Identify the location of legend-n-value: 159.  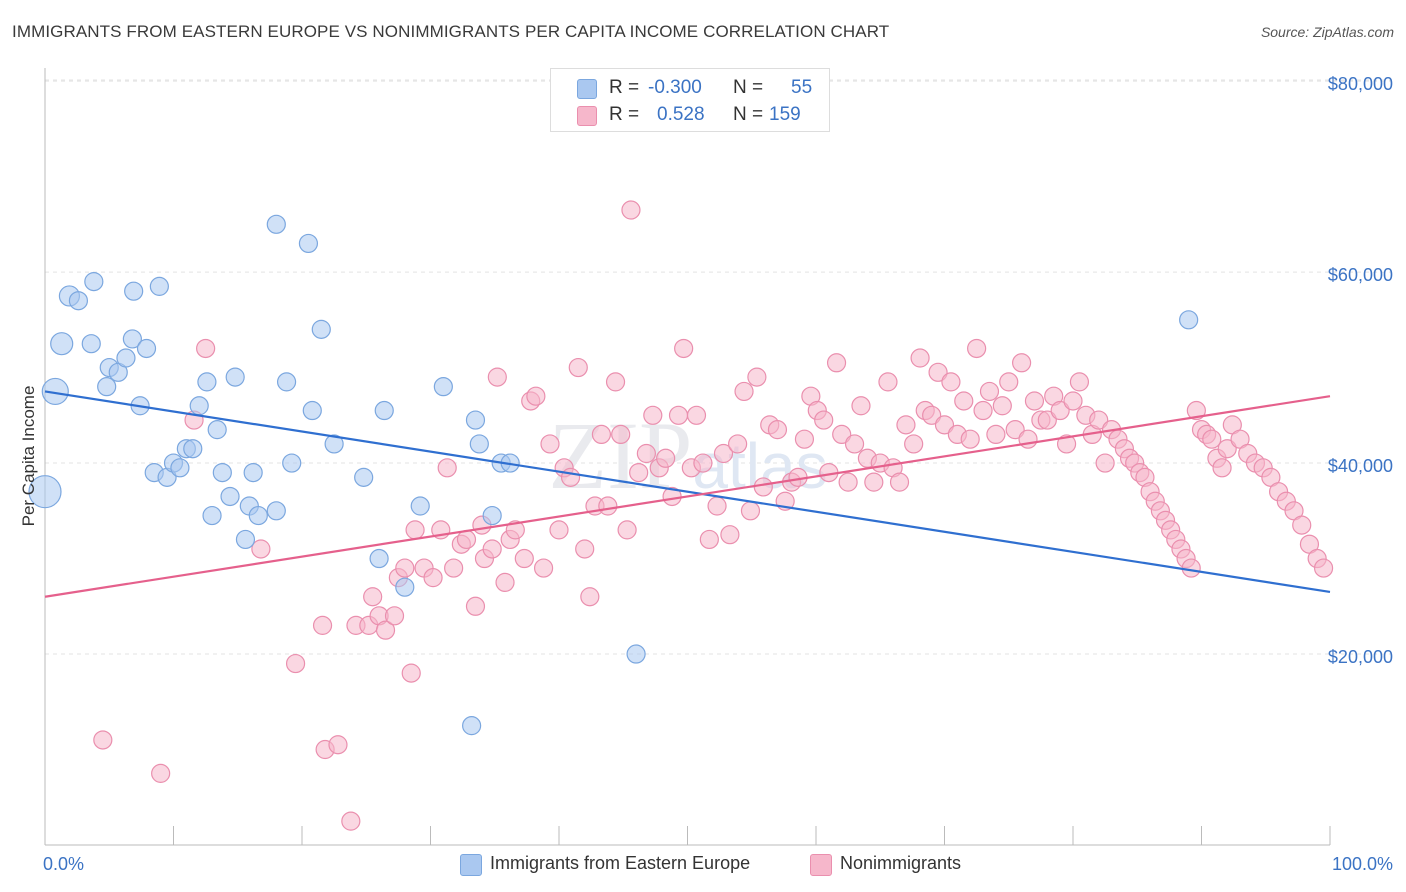
(785, 114).